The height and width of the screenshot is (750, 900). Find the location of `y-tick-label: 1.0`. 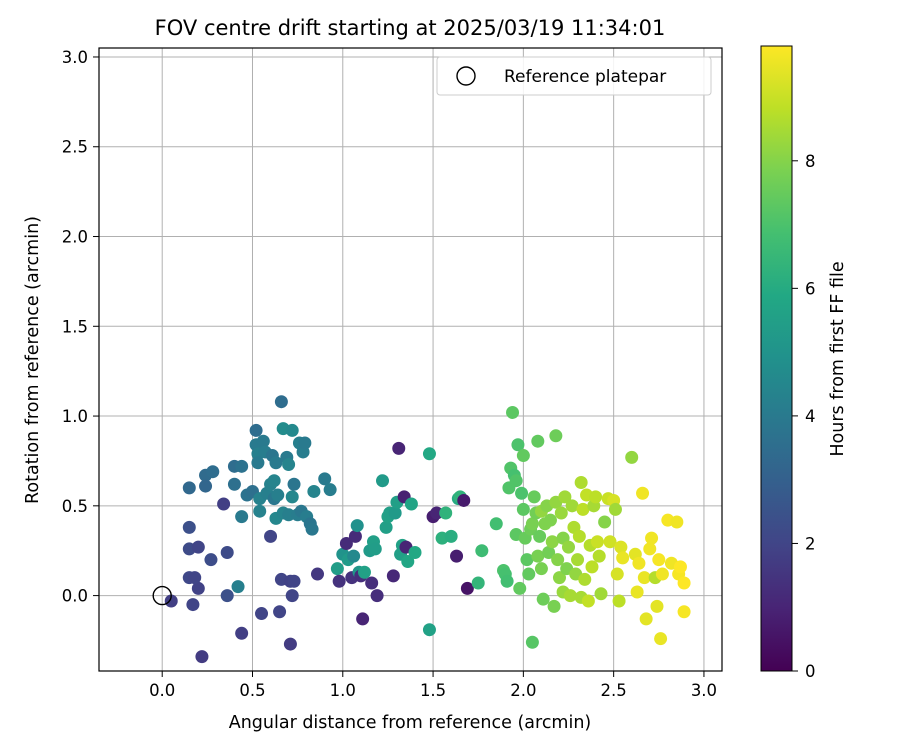

y-tick-label: 1.0 is located at coordinates (75, 416).